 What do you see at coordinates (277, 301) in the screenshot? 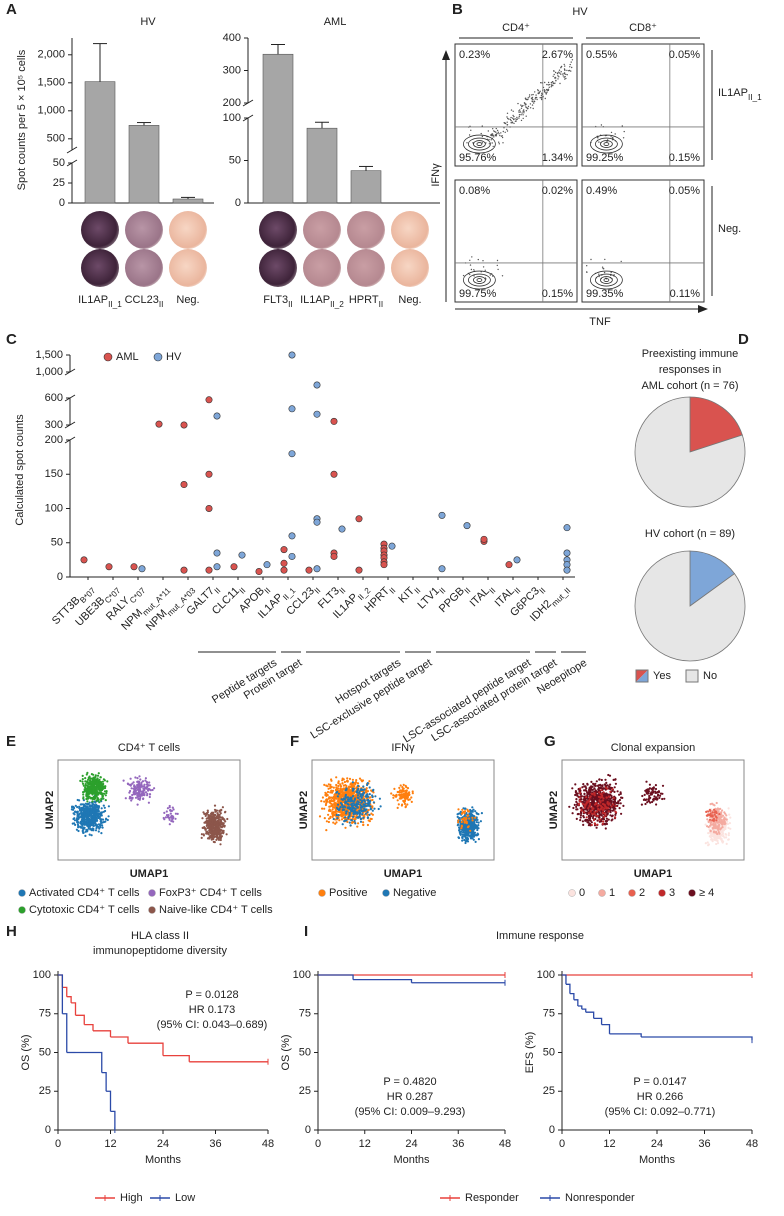
I see `x-tick-label: FLT3II` at bounding box center [277, 301].